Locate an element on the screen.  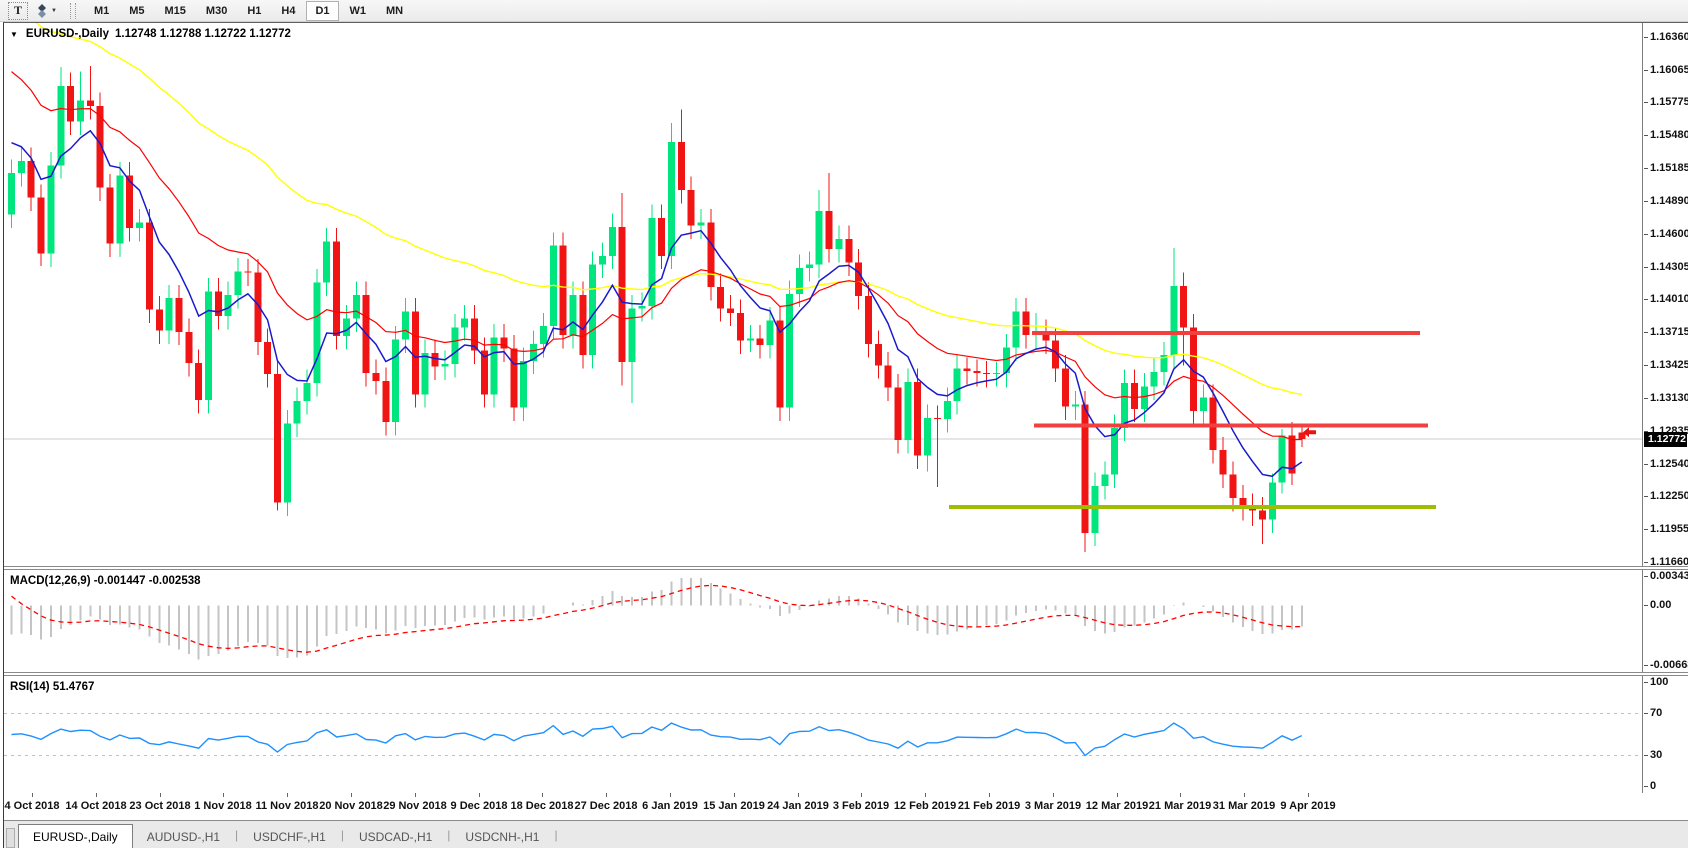
timeframe-button-mn: MN is located at coordinates (394, 11).